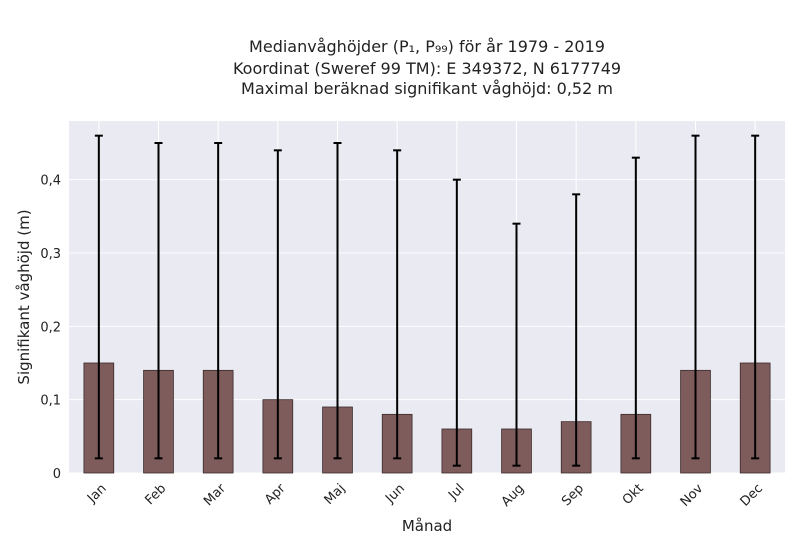 This screenshot has width=800, height=554. Describe the element at coordinates (275, 494) in the screenshot. I see `x-tick-label: Apr` at that location.